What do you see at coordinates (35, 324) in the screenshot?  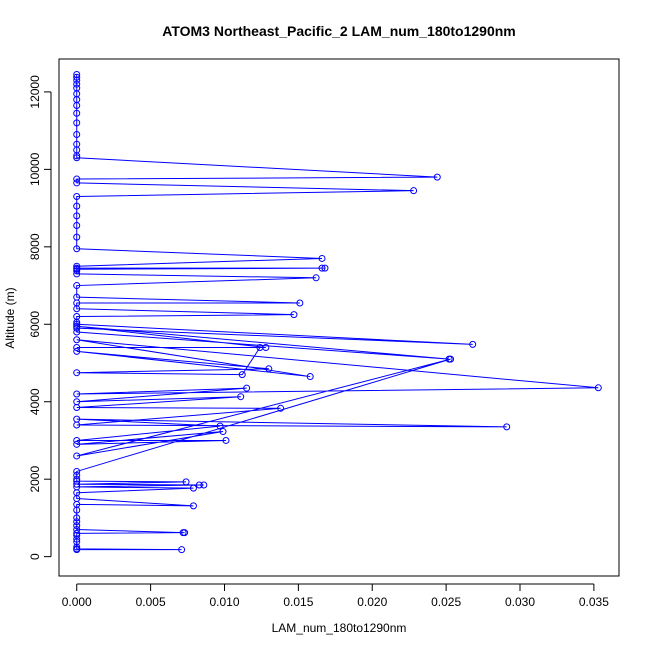 I see `y-tick-label: 6000` at bounding box center [35, 324].